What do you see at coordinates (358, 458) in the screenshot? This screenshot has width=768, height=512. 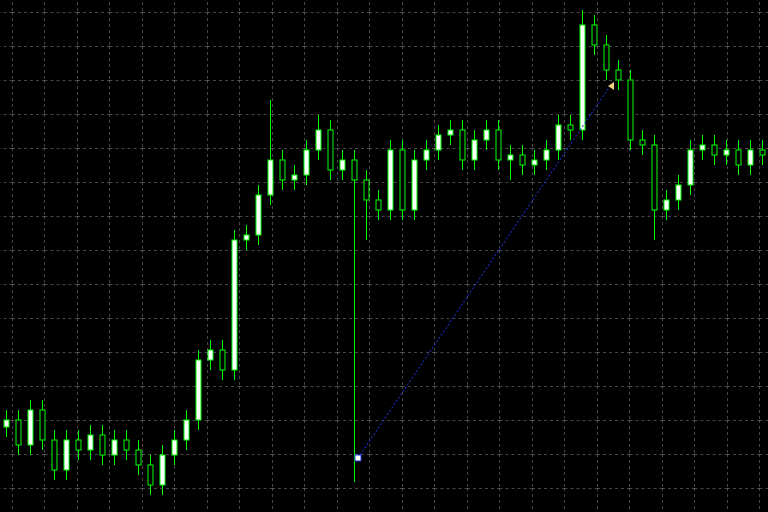 I see `trend-line-handle` at bounding box center [358, 458].